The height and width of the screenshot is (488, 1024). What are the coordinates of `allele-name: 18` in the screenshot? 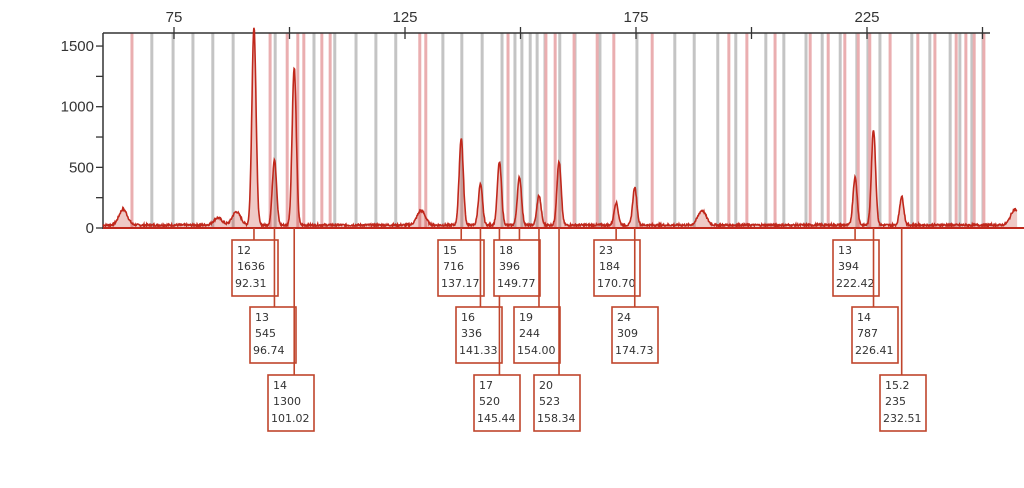 It's located at (506, 250).